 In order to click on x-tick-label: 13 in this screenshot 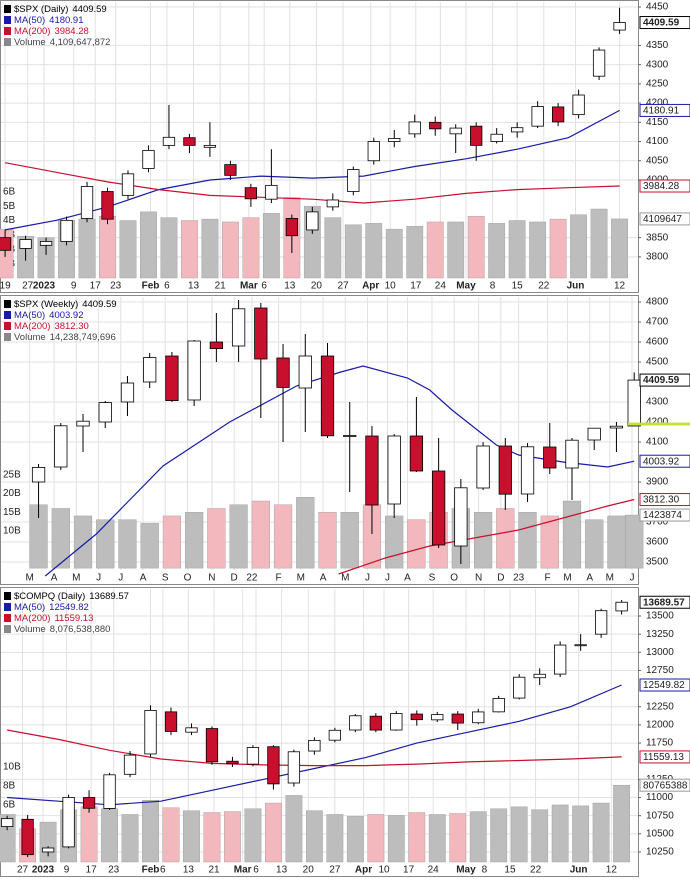, I will do `click(282, 870)`.